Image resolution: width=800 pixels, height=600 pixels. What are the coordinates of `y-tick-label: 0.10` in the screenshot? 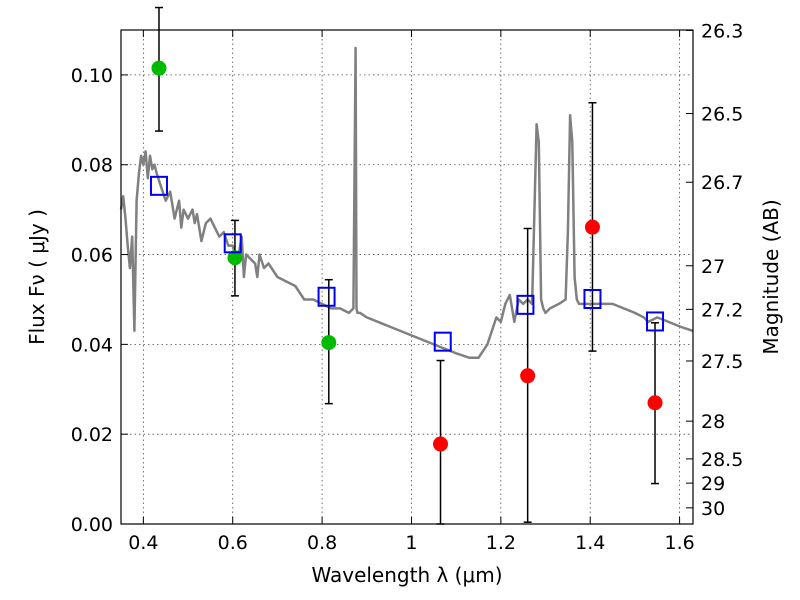 It's located at (92, 76).